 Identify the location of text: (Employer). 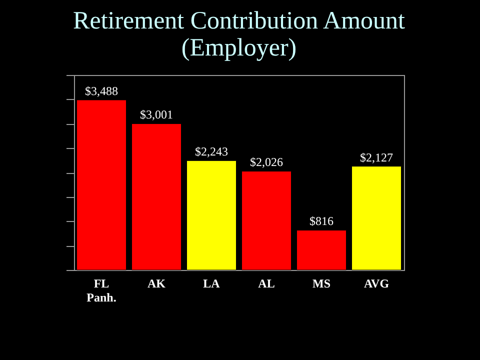
(239, 48).